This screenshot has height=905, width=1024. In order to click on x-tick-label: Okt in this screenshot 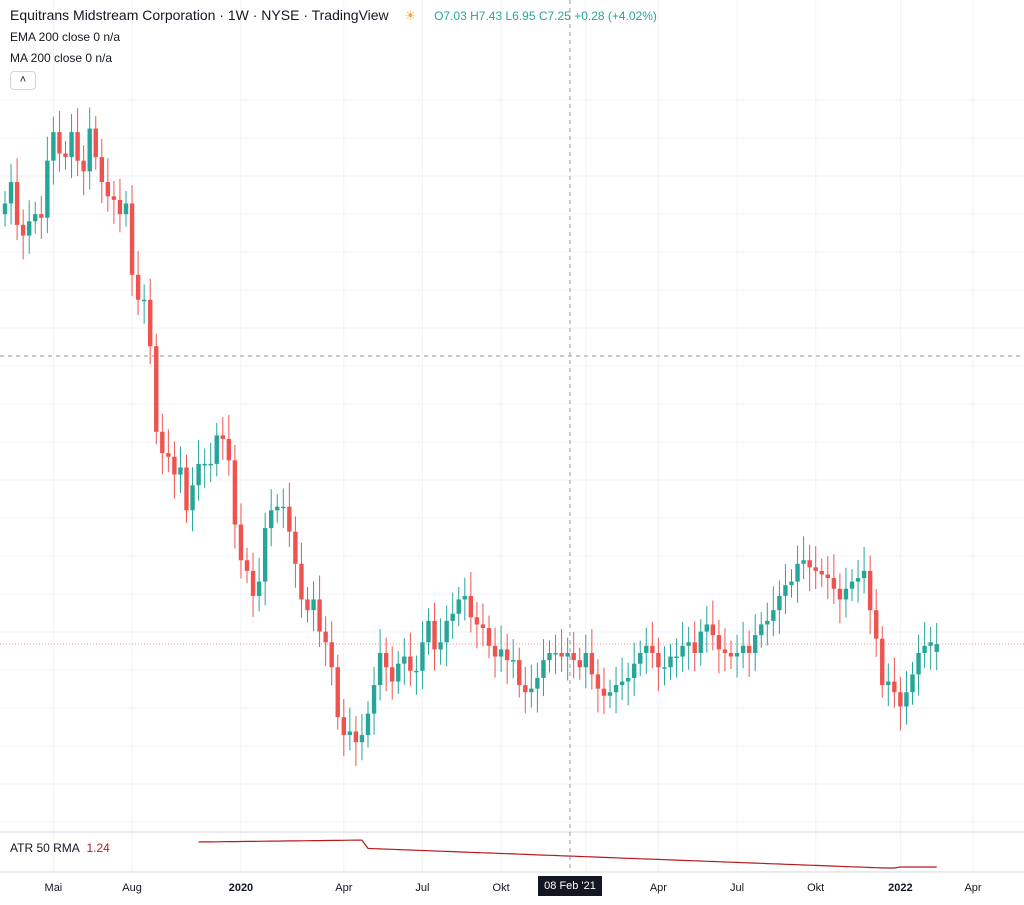, I will do `click(501, 888)`.